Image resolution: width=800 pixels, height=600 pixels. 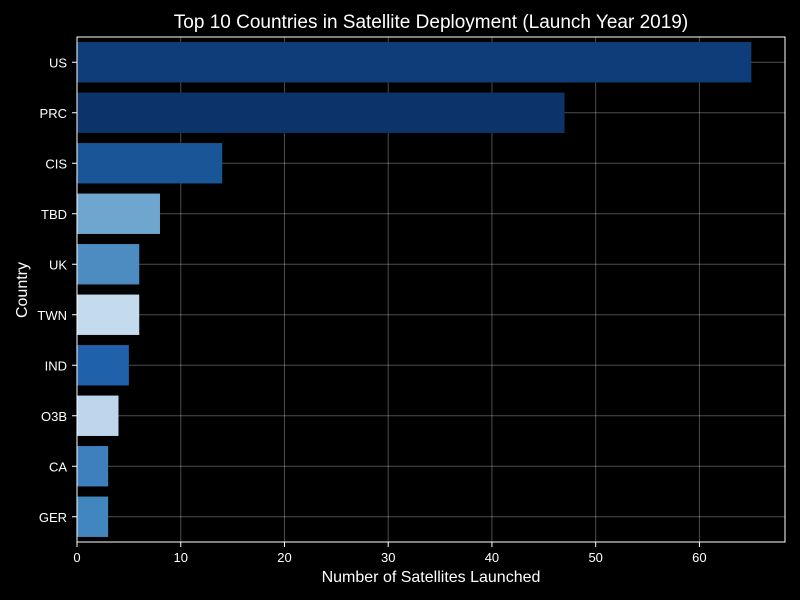 What do you see at coordinates (284, 557) in the screenshot?
I see `x-tick-label: 20` at bounding box center [284, 557].